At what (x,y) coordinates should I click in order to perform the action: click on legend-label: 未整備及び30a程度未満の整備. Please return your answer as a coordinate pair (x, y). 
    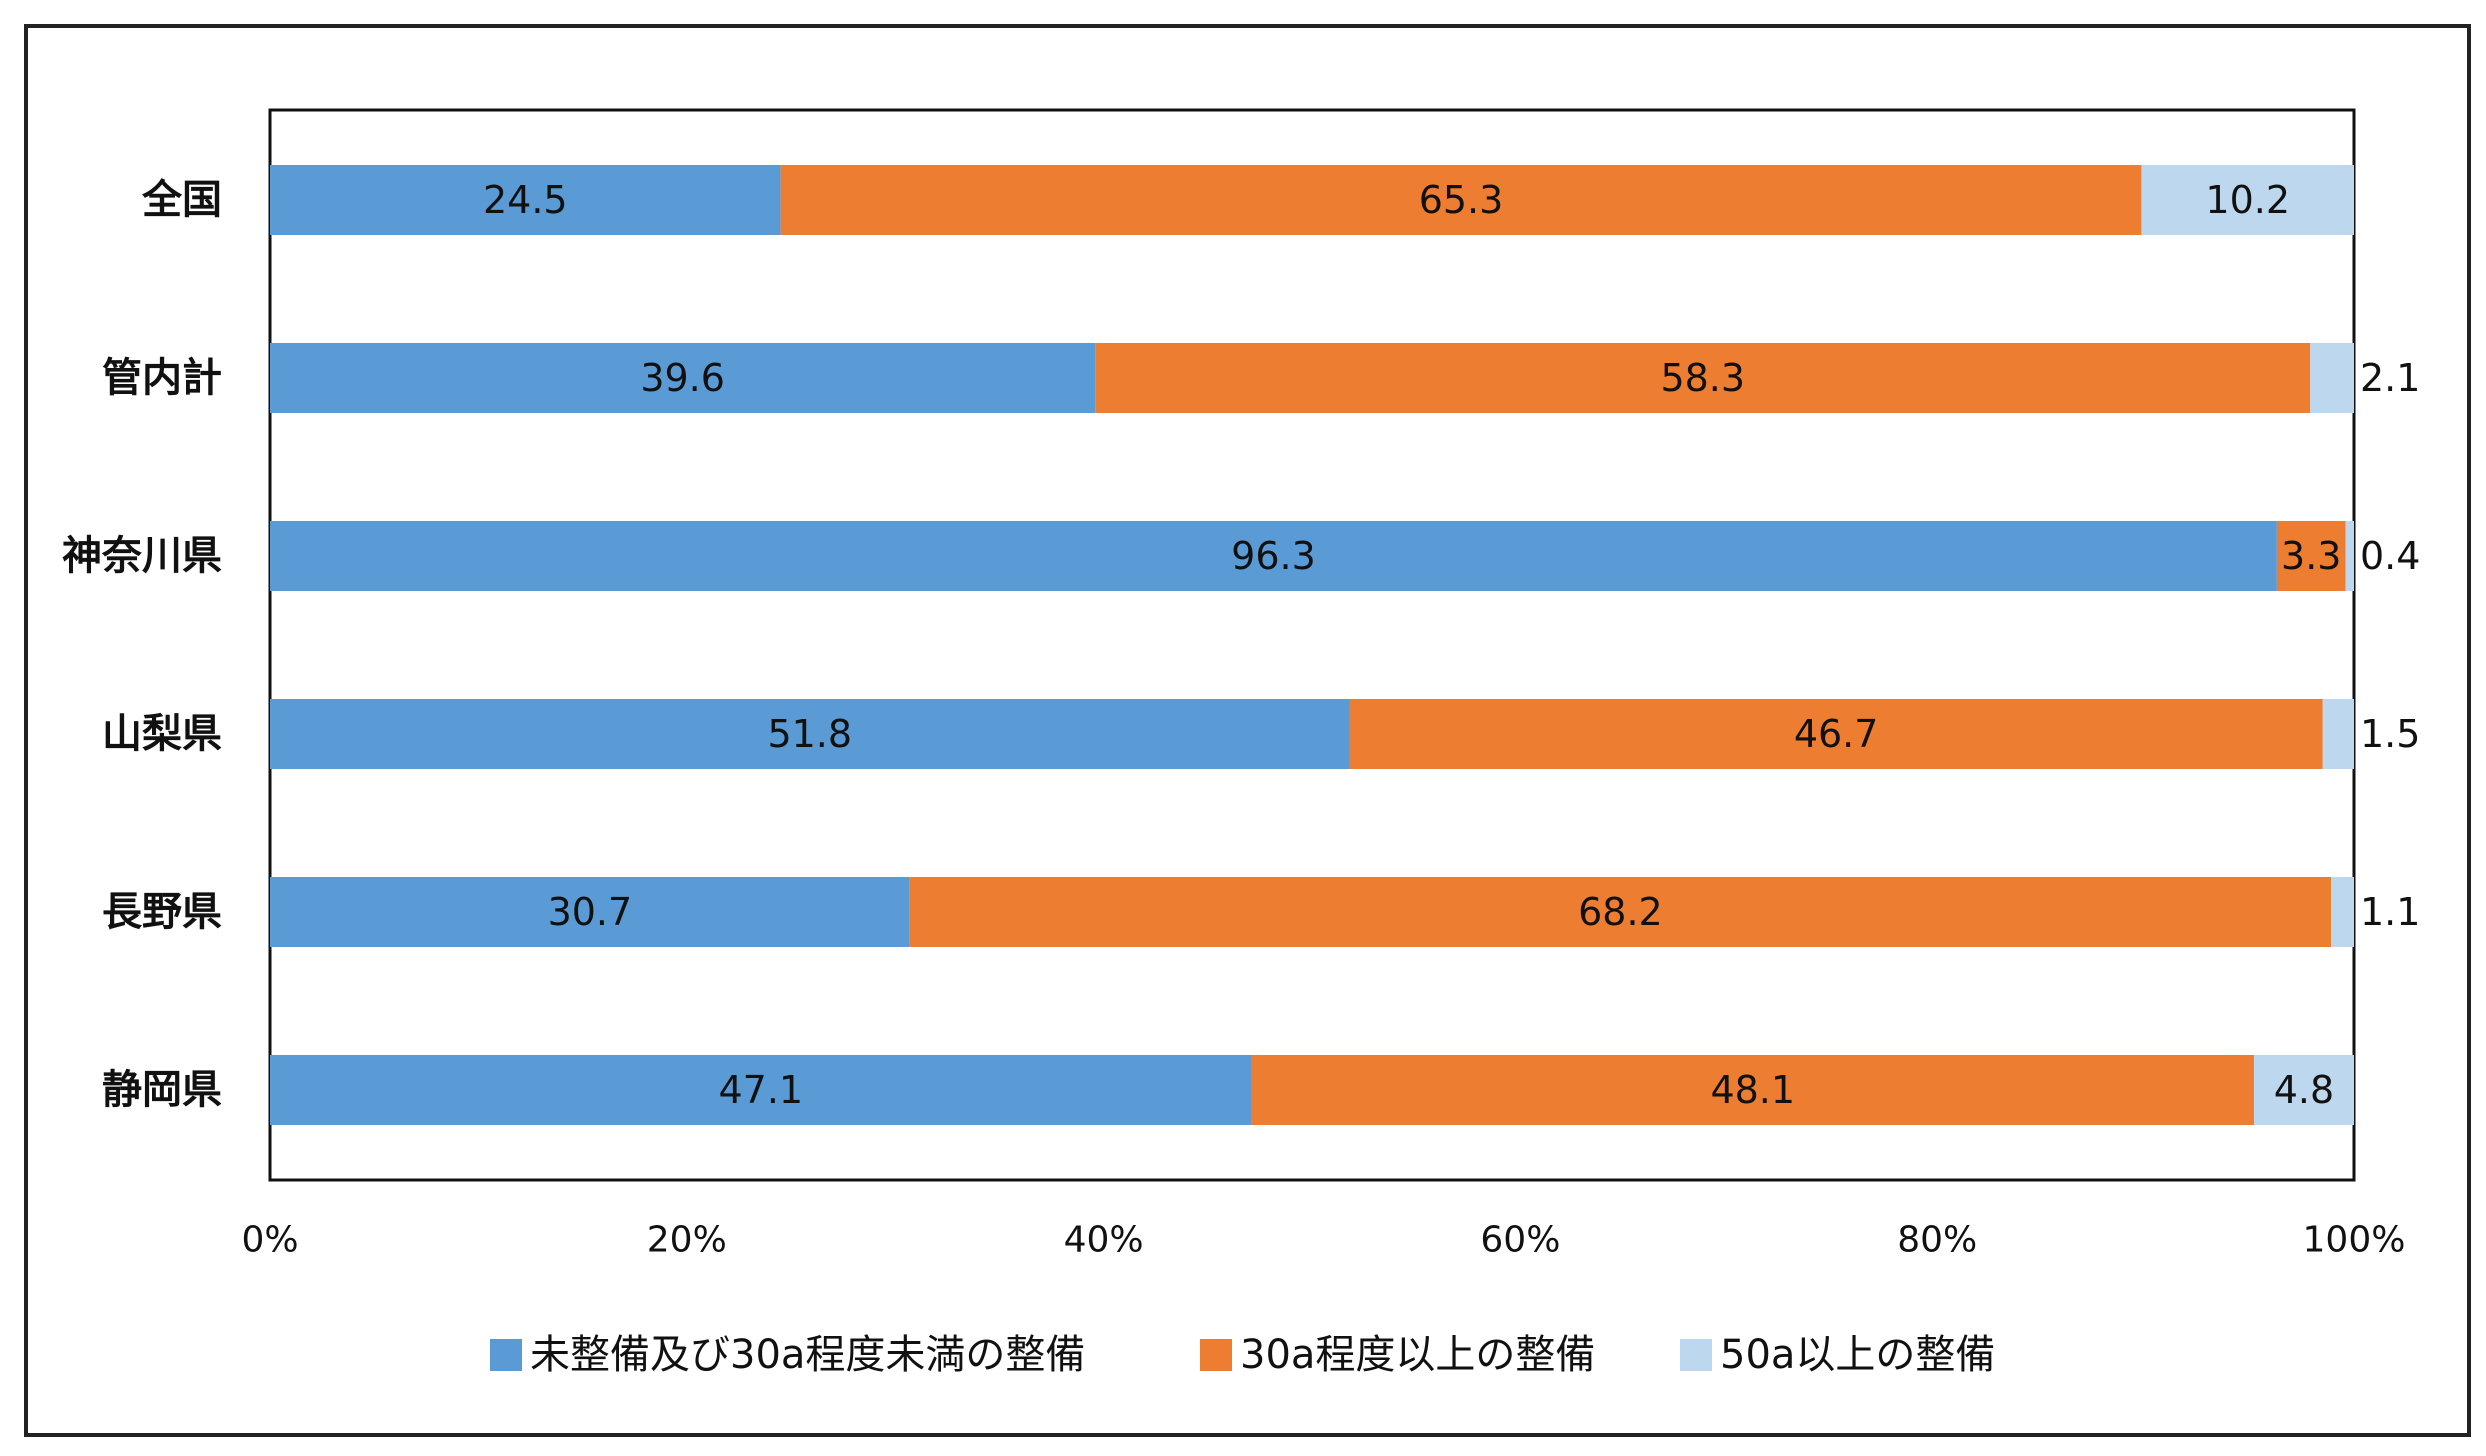
    Looking at the image, I should click on (807, 1355).